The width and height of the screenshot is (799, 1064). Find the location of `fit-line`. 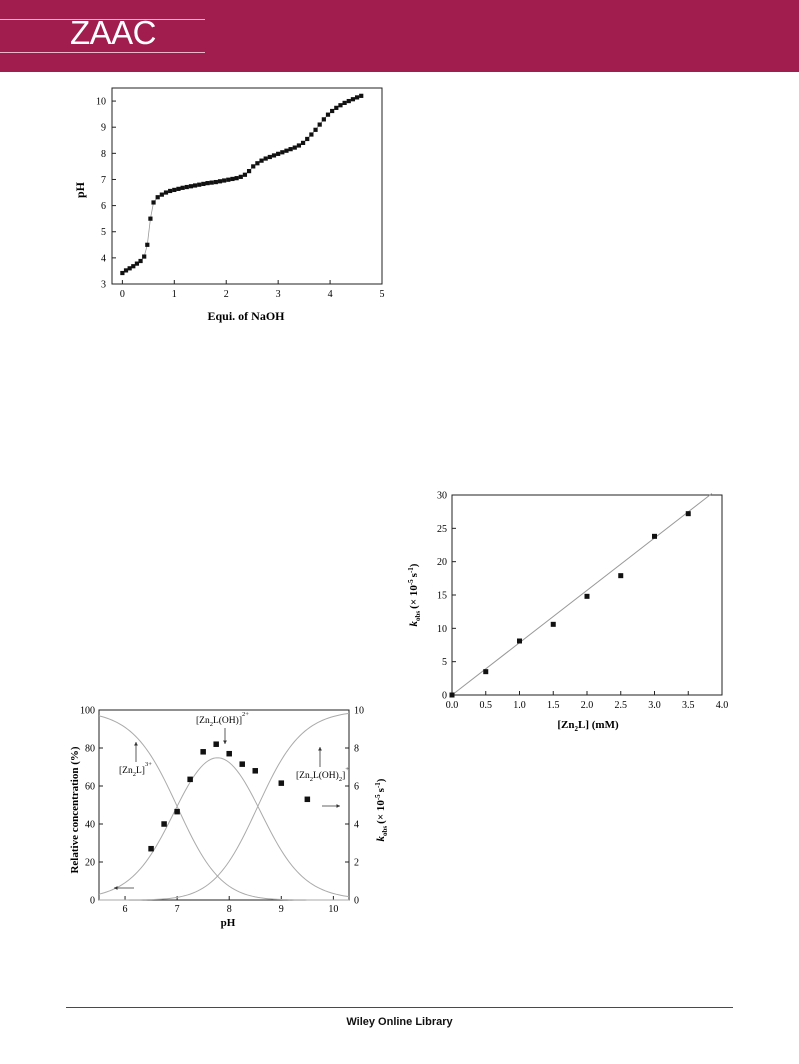

fit-line is located at coordinates (582, 594).